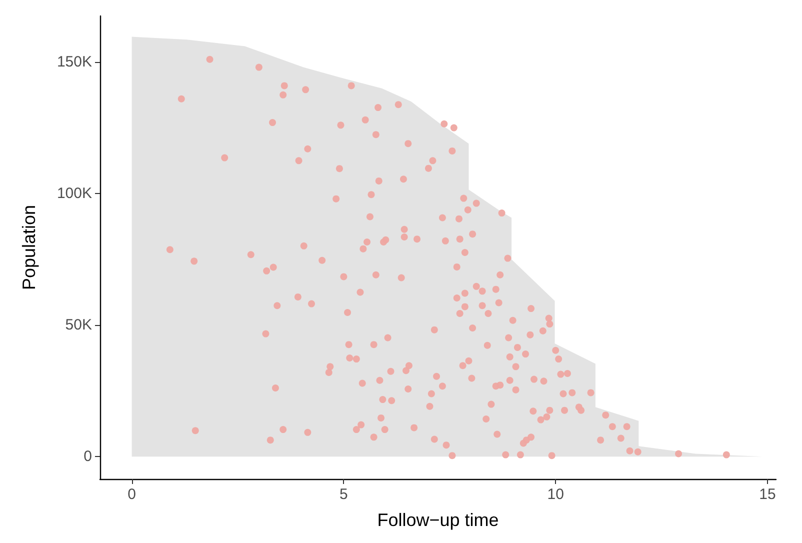 Image resolution: width=802 pixels, height=543 pixels. What do you see at coordinates (344, 494) in the screenshot?
I see `x-tick-label: 5` at bounding box center [344, 494].